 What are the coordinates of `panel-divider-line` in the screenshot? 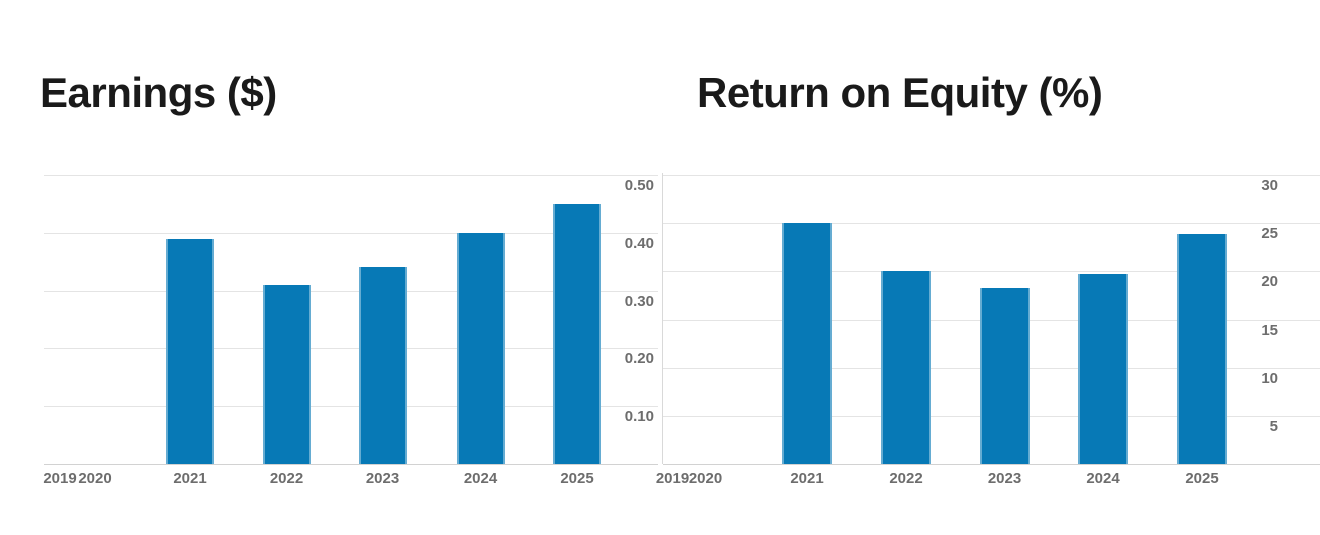 It's located at (662, 318).